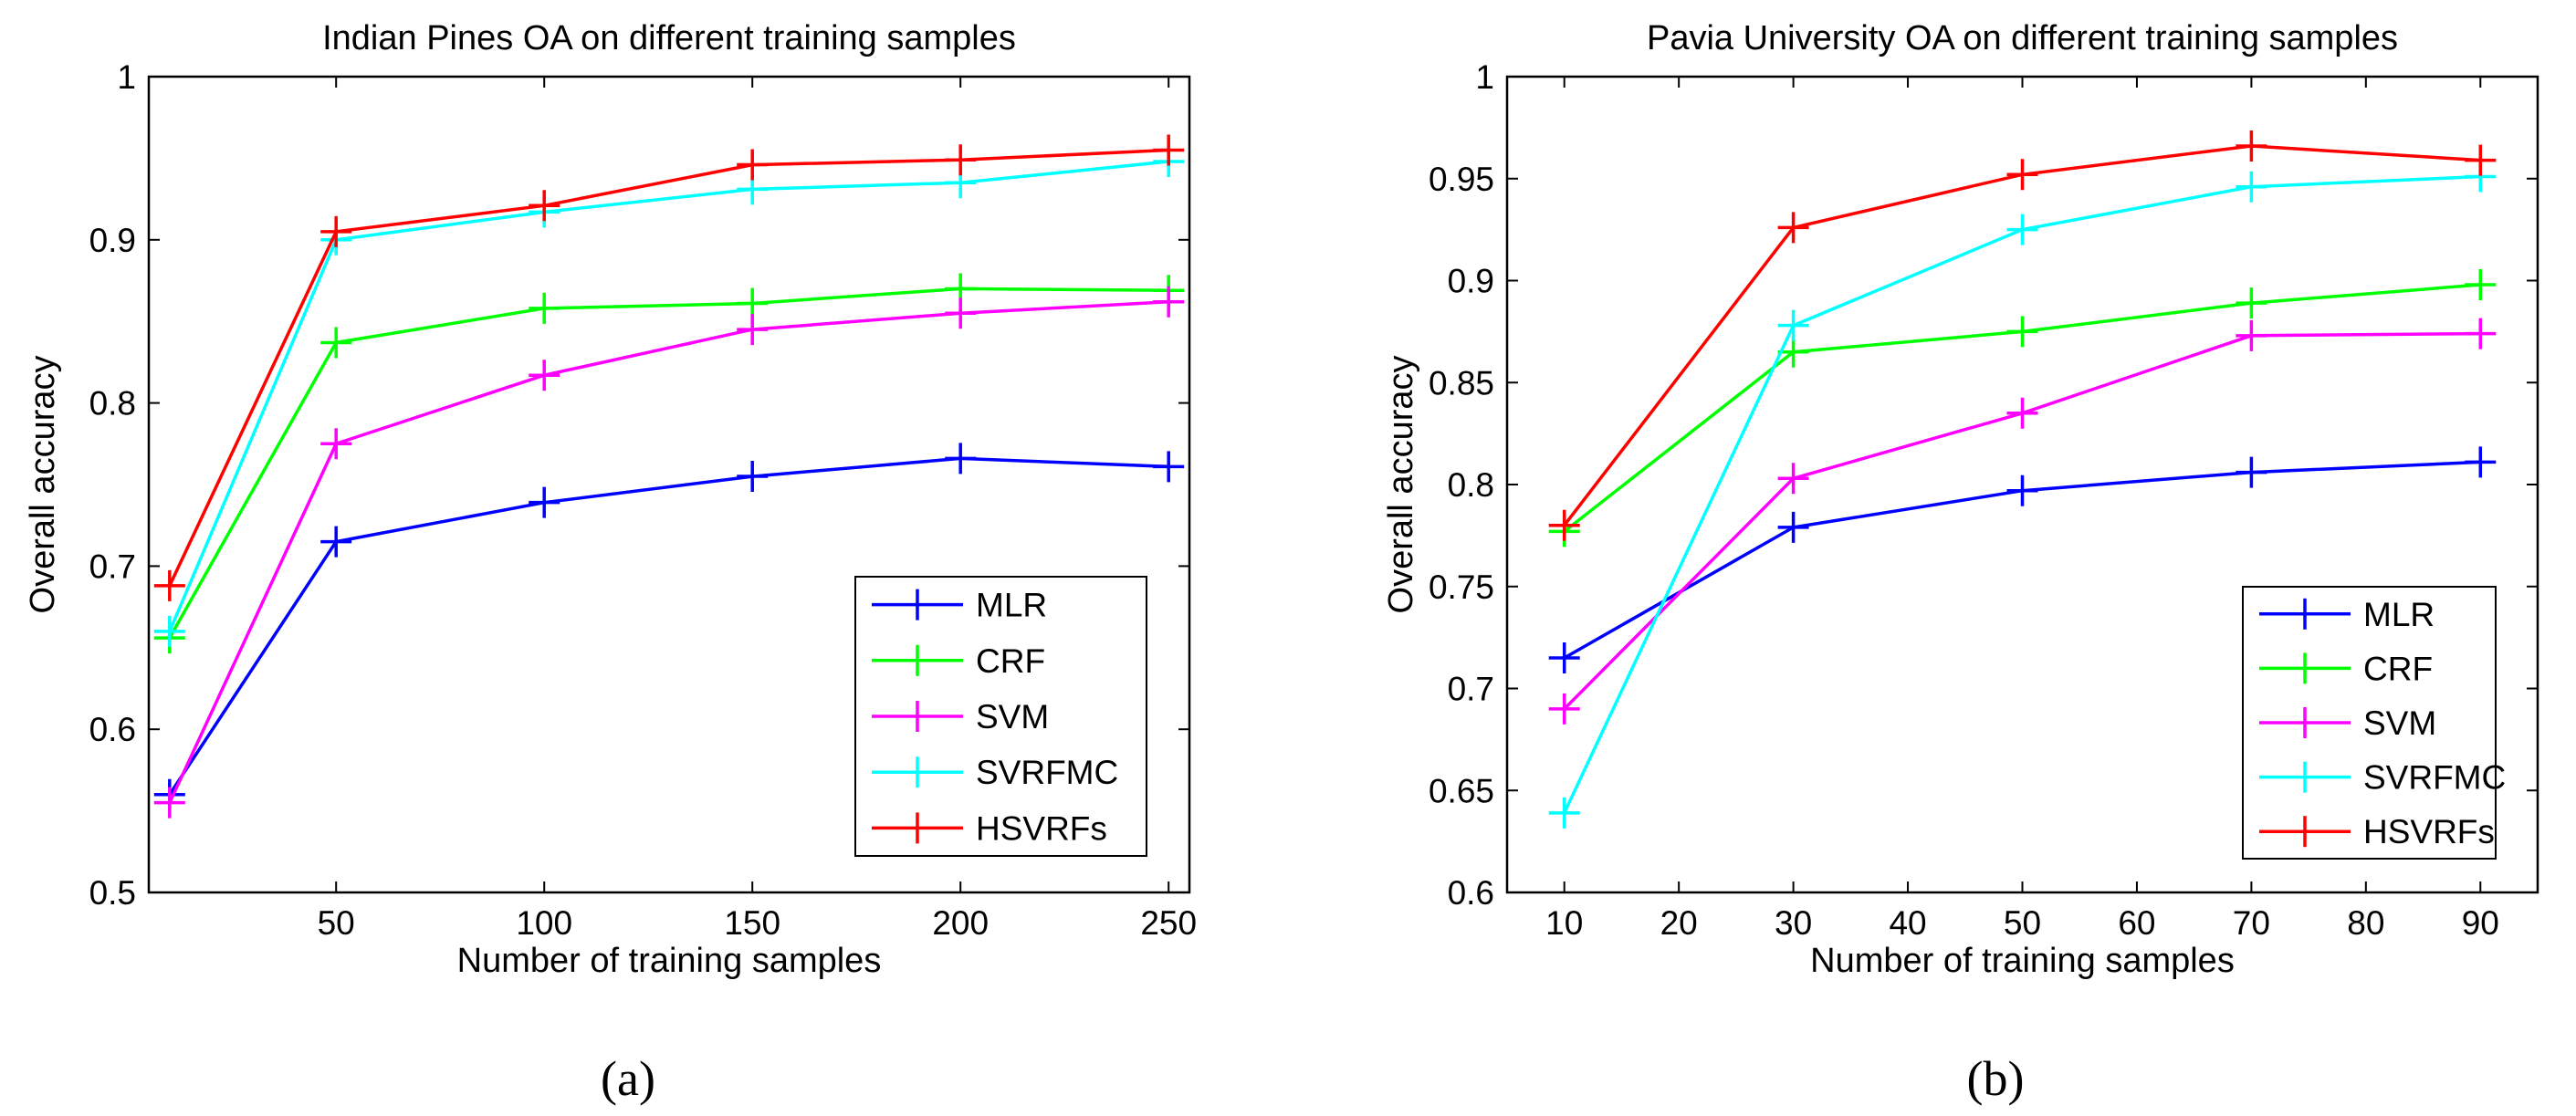  Describe the element at coordinates (1461, 587) in the screenshot. I see `y-tick-label: 0.75` at that location.